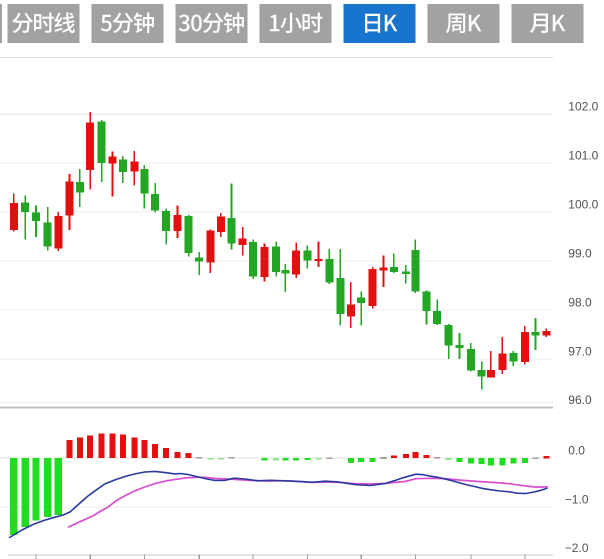 Image resolution: width=604 pixels, height=559 pixels. What do you see at coordinates (580, 352) in the screenshot?
I see `svg-text: 97.0` at bounding box center [580, 352].